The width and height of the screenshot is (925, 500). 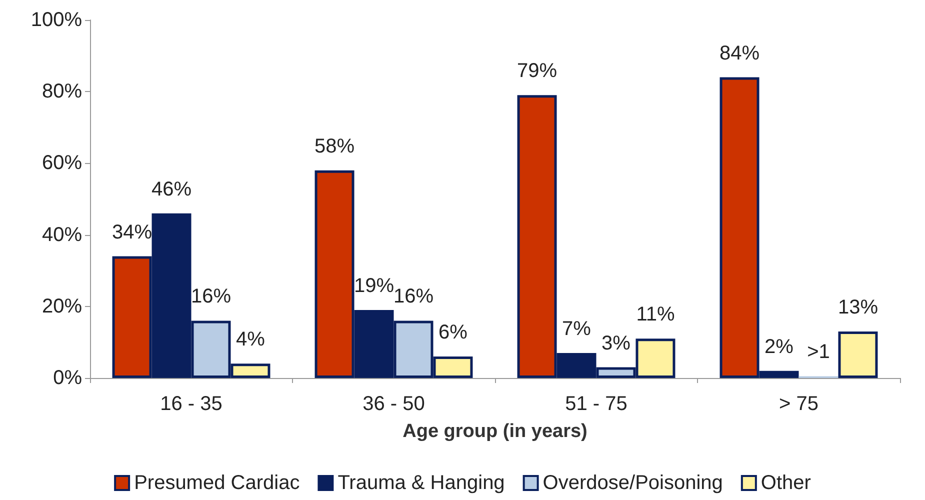 What do you see at coordinates (577, 329) in the screenshot?
I see `data-label: 7%` at bounding box center [577, 329].